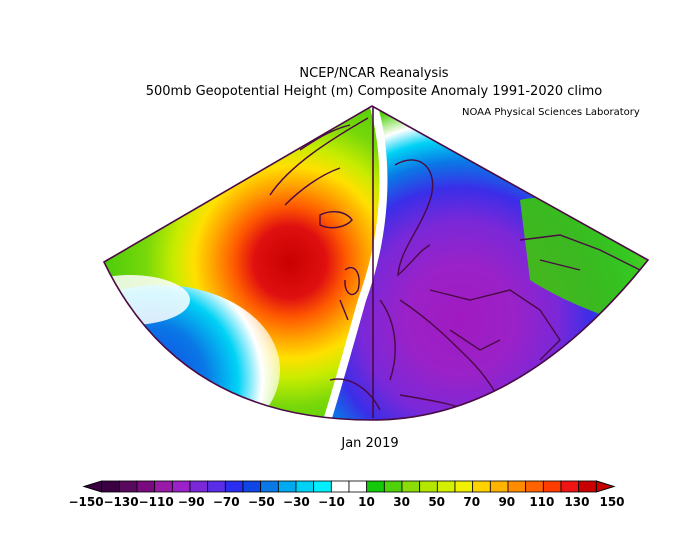 The width and height of the screenshot is (700, 542). I want to click on legend-tick-label: 90, so click(506, 502).